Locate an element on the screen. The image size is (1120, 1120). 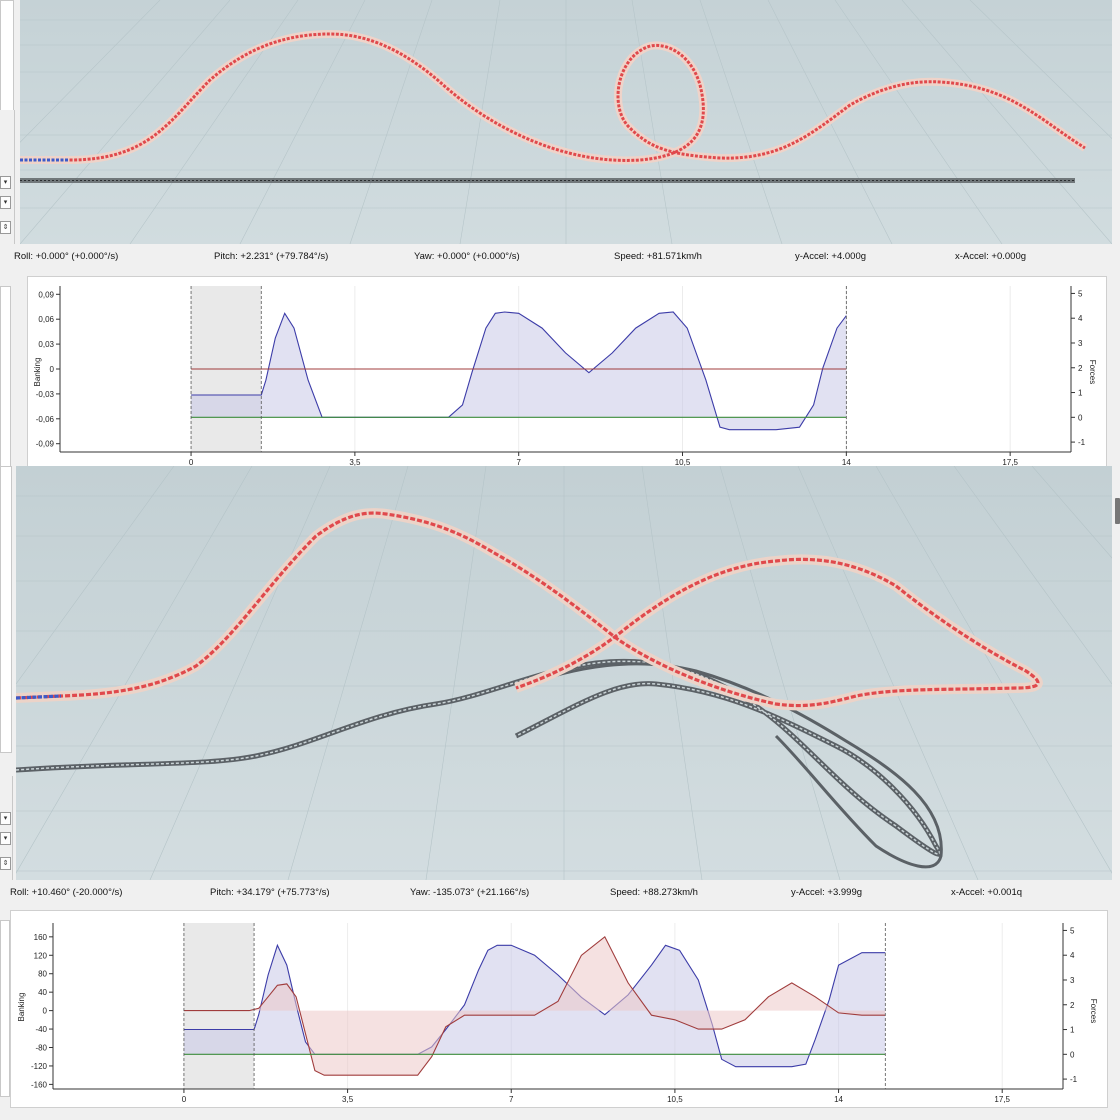
lift-rail-ground is located at coordinates (547, 180).